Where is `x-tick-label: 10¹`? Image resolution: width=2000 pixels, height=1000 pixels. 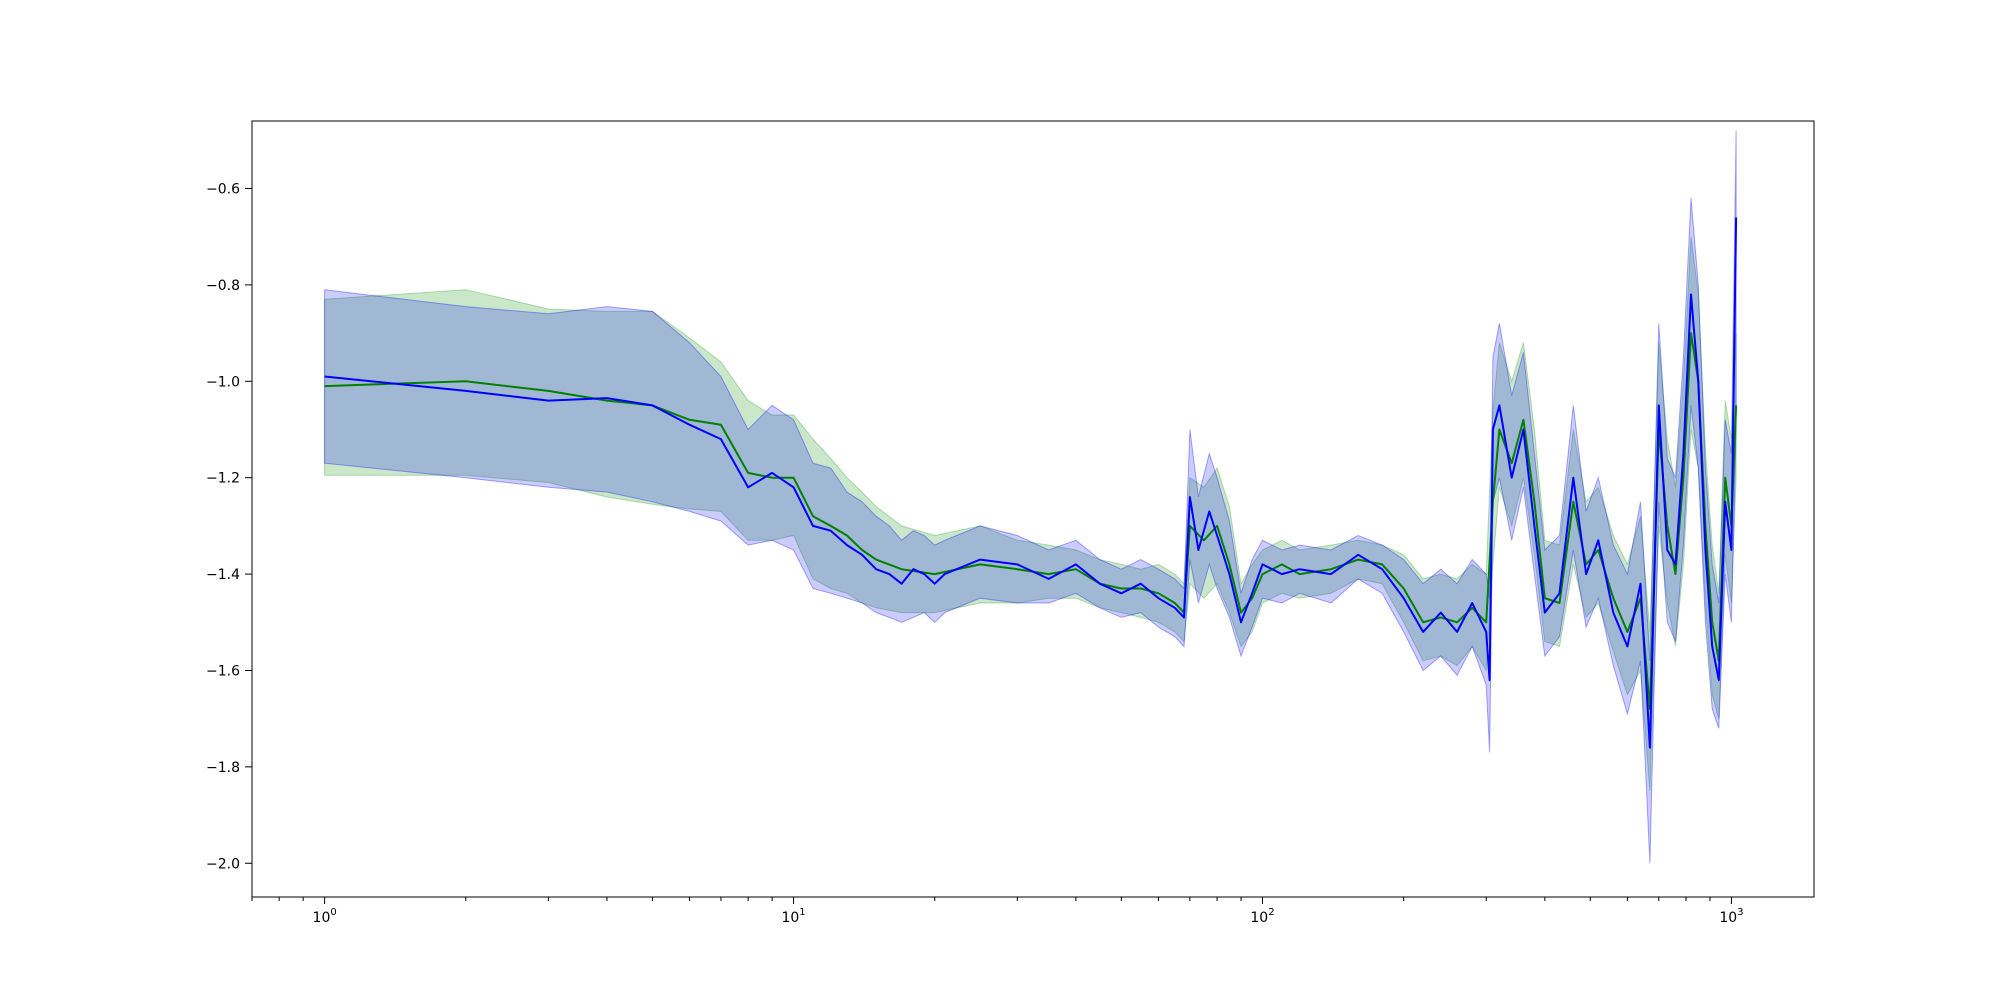
x-tick-label: 10¹ is located at coordinates (793, 916).